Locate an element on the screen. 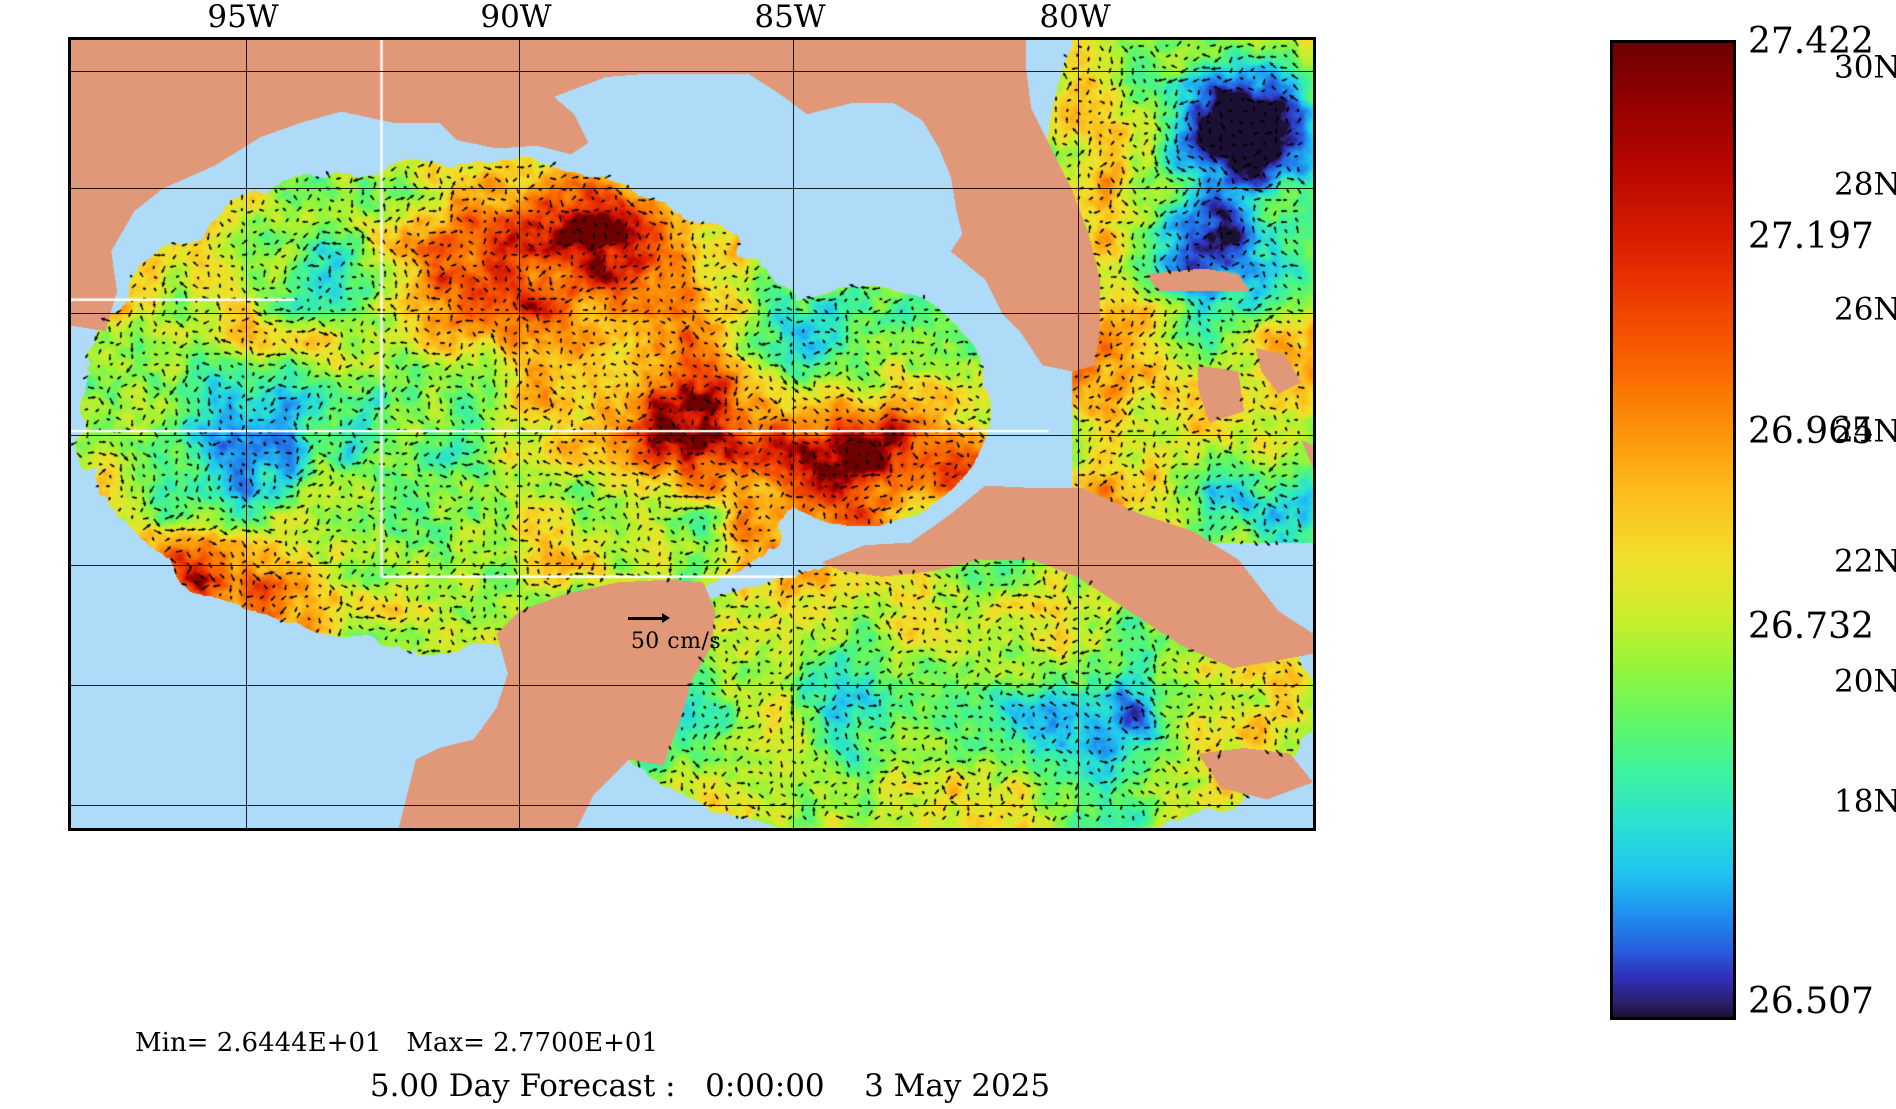  colorbar-gradient is located at coordinates (1673, 530).